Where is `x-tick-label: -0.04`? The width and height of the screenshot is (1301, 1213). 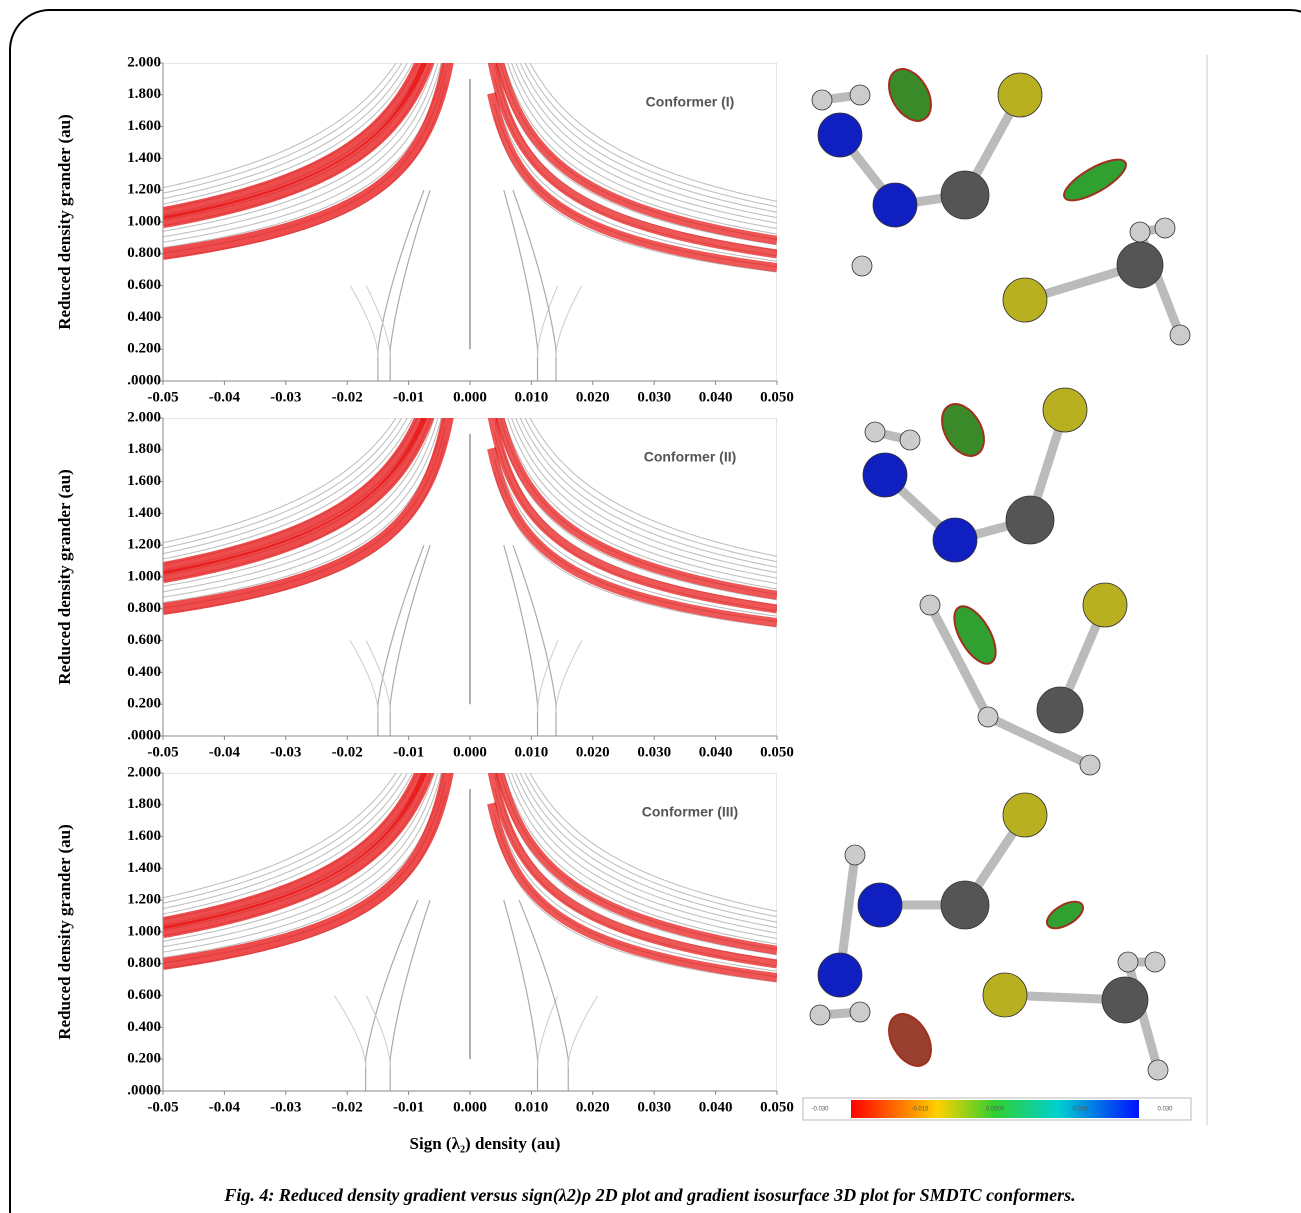
x-tick-label: -0.04 is located at coordinates (225, 1107).